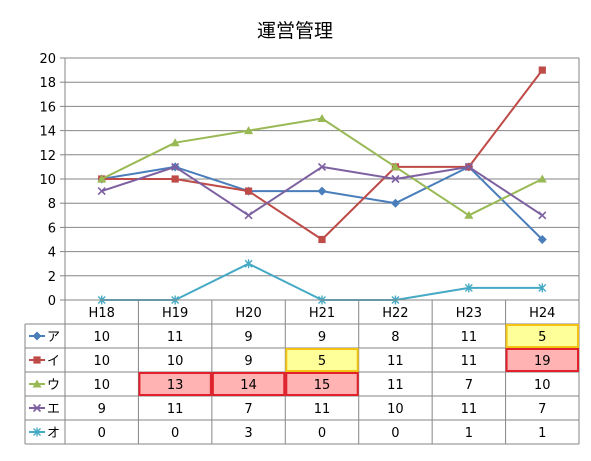 The height and width of the screenshot is (461, 591). I want to click on data-label: 13, so click(175, 385).